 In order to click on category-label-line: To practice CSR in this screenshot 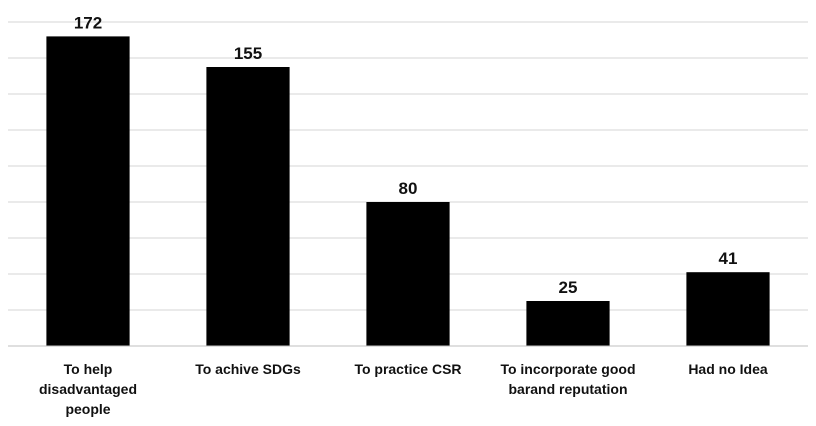, I will do `click(407, 369)`.